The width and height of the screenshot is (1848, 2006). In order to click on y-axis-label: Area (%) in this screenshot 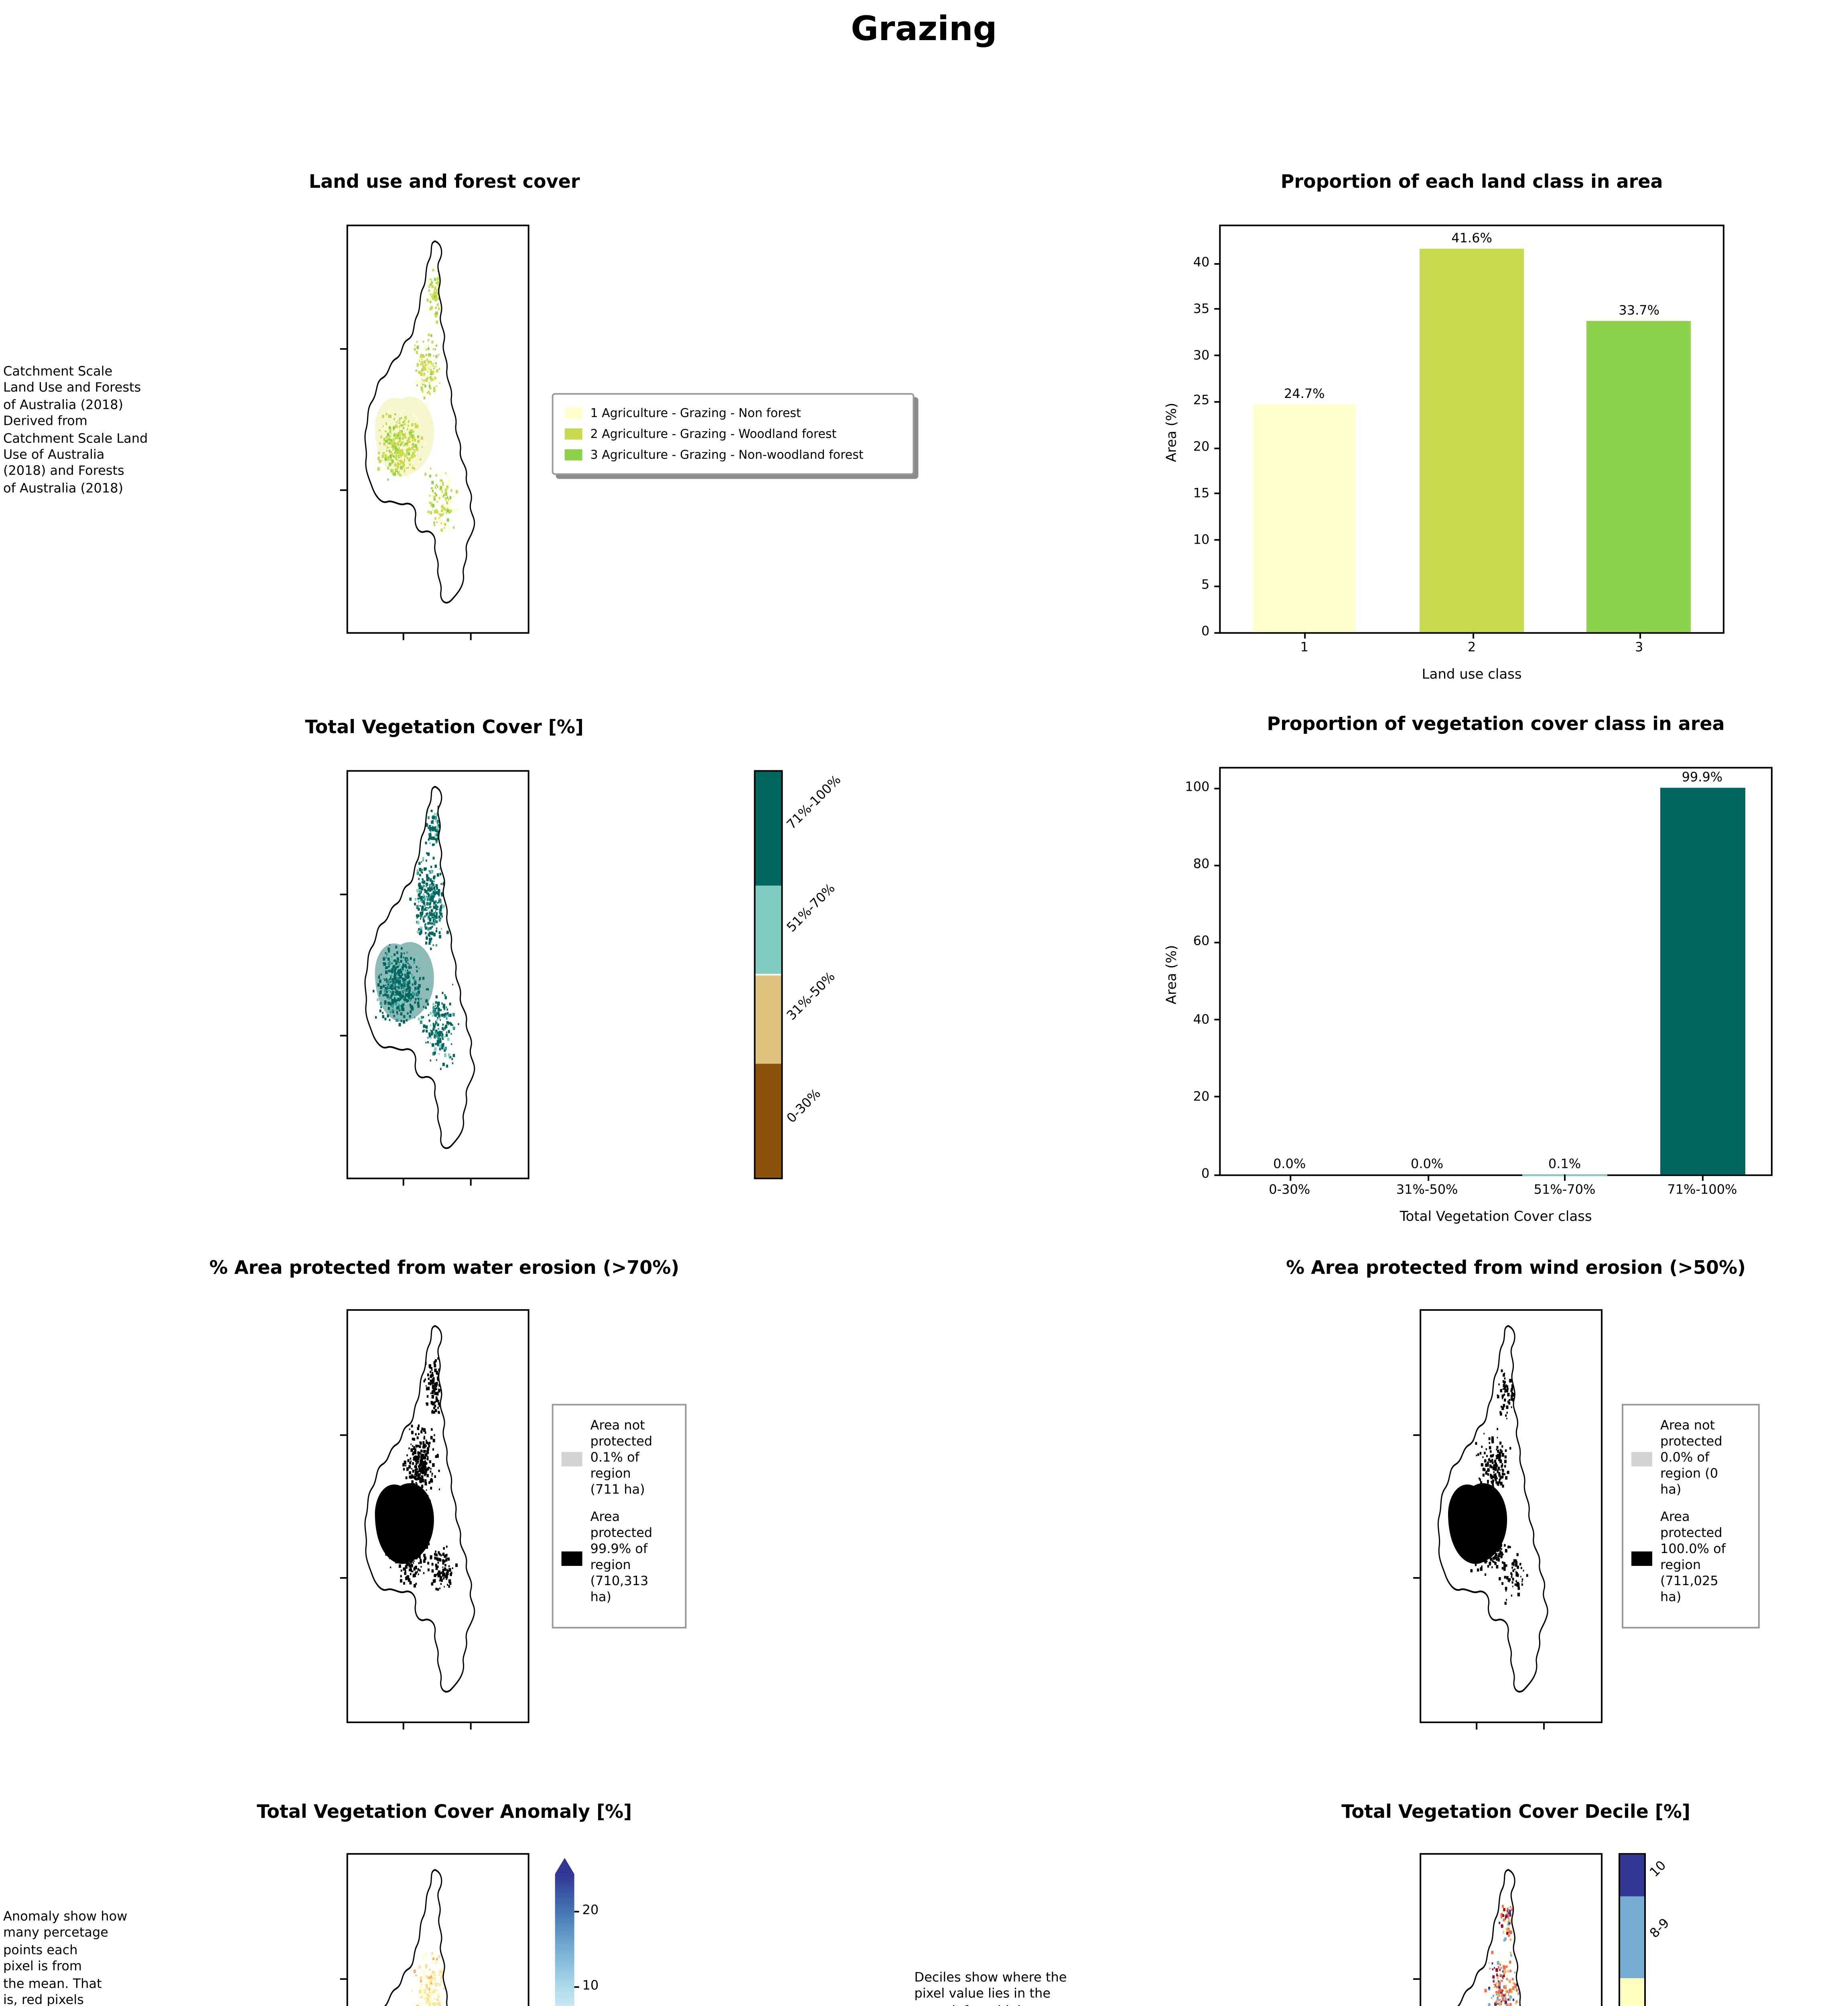, I will do `click(1172, 975)`.